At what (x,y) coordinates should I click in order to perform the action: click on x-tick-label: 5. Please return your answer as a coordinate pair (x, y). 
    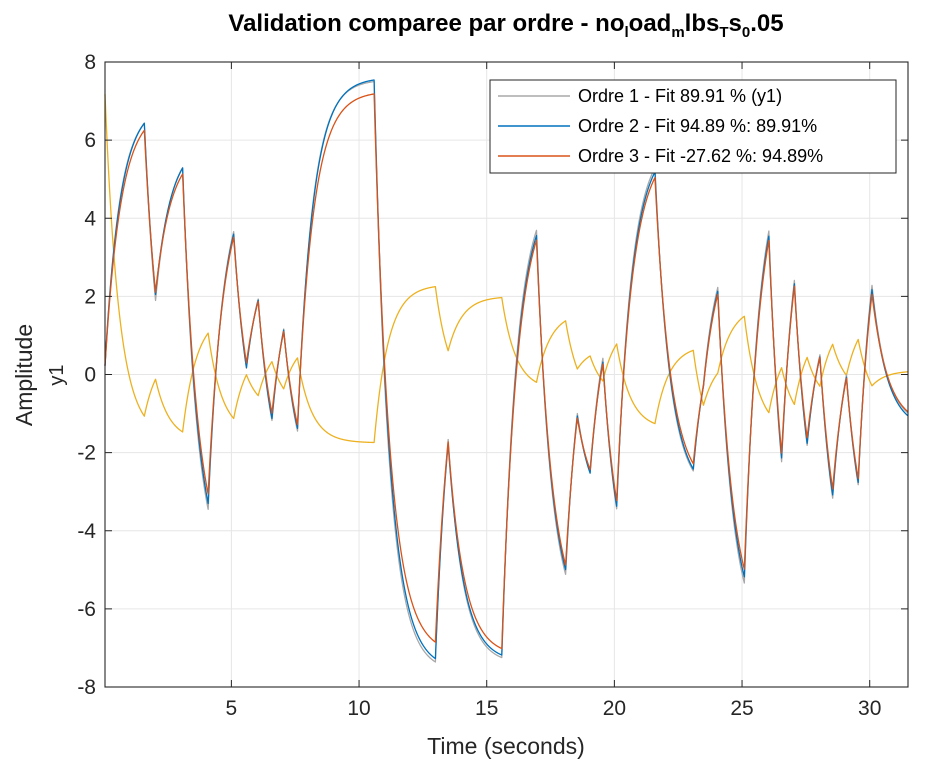
    Looking at the image, I should click on (232, 708).